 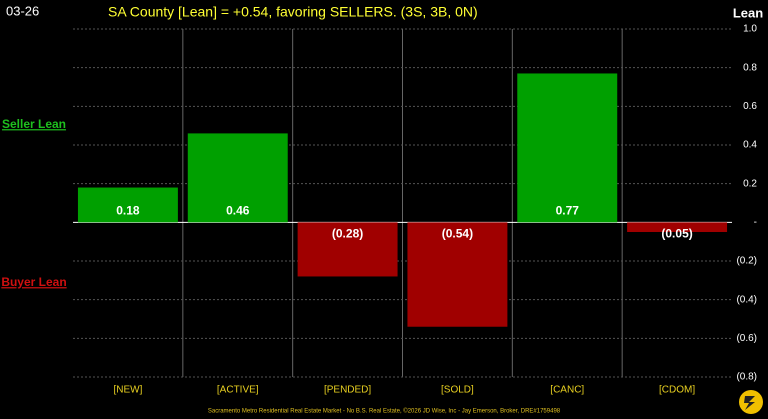 What do you see at coordinates (127, 390) in the screenshot?
I see `x-tick-label: [NEW]` at bounding box center [127, 390].